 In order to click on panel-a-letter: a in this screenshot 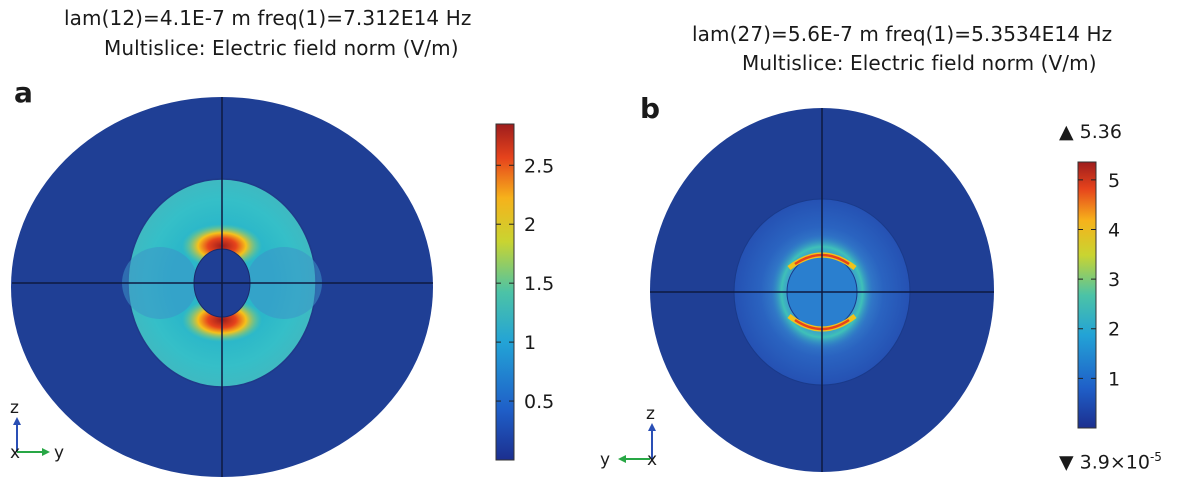, I will do `click(23, 92)`.